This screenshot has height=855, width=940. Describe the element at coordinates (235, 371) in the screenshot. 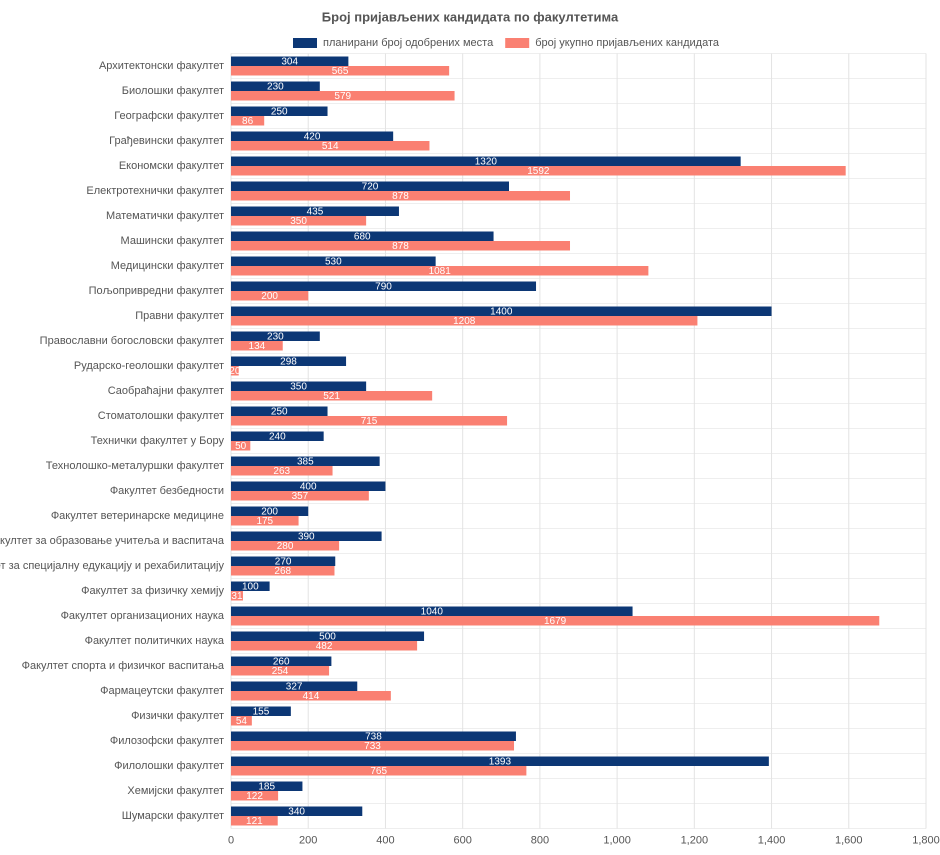

I see `value-label: 20` at that location.